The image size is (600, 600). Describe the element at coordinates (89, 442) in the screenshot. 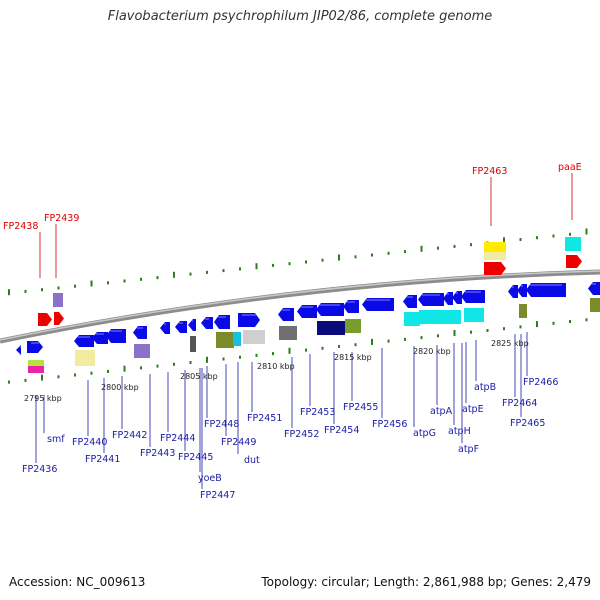

I see `gene-label: FP2440` at that location.